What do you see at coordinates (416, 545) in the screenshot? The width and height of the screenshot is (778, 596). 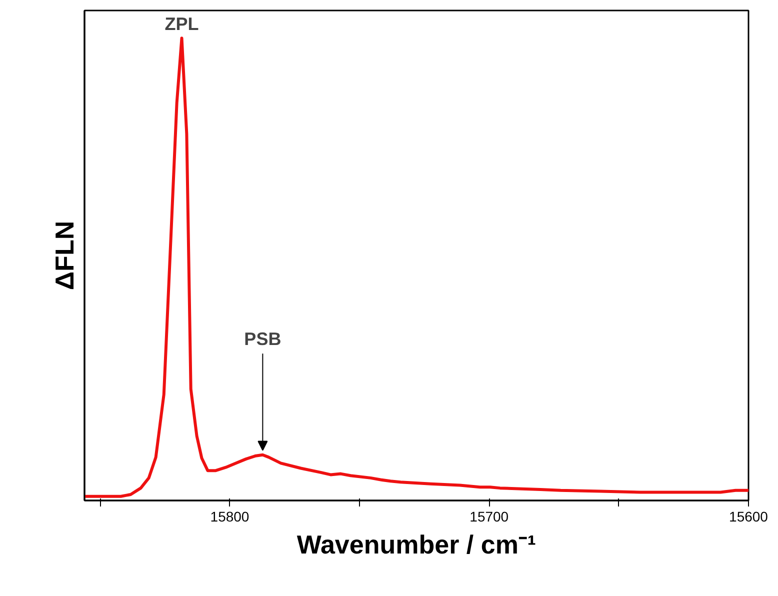 I see `x-axis-title: Wavenumber / cm⁻¹` at bounding box center [416, 545].